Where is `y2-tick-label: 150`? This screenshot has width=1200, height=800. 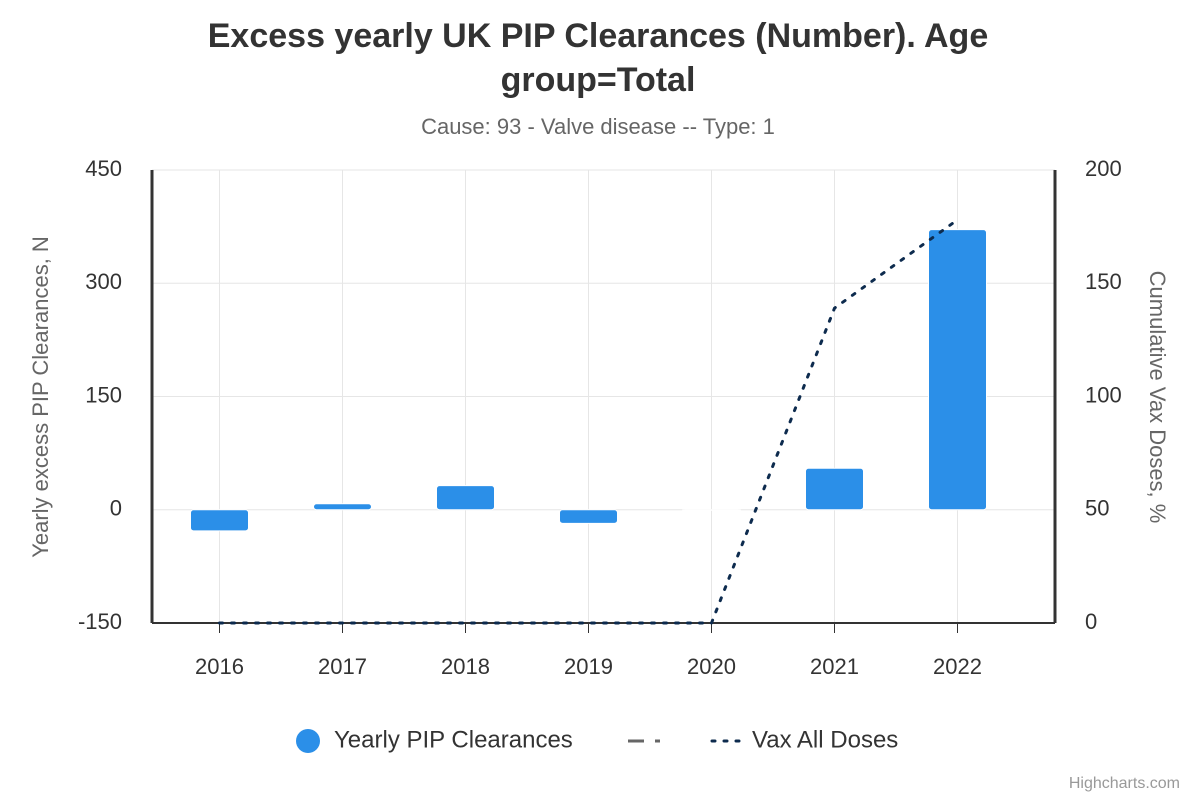
y2-tick-label: 150 is located at coordinates (1103, 281).